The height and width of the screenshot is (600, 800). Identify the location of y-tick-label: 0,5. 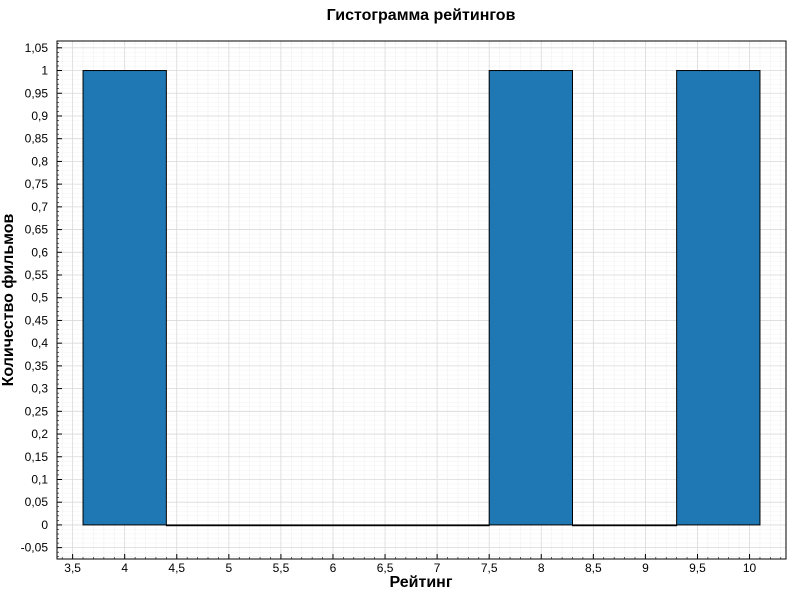
(39, 298).